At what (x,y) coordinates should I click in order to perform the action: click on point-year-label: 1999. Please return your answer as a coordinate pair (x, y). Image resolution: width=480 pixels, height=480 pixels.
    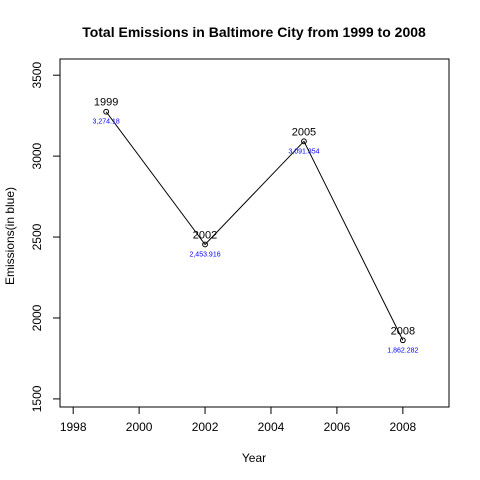
    Looking at the image, I should click on (106, 103).